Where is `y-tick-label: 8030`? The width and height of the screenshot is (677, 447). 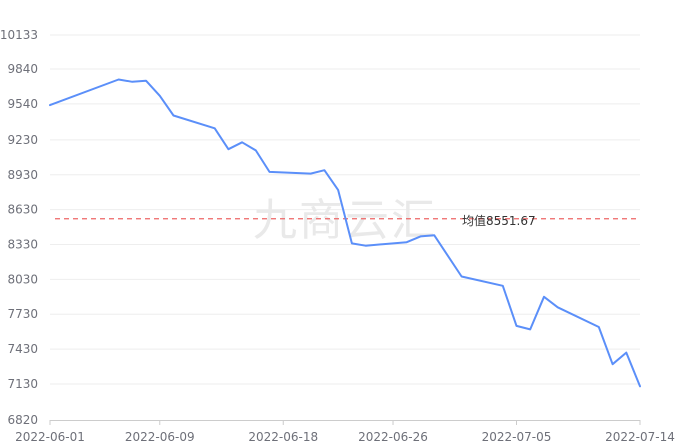 y-tick-label: 8030 is located at coordinates (22, 279).